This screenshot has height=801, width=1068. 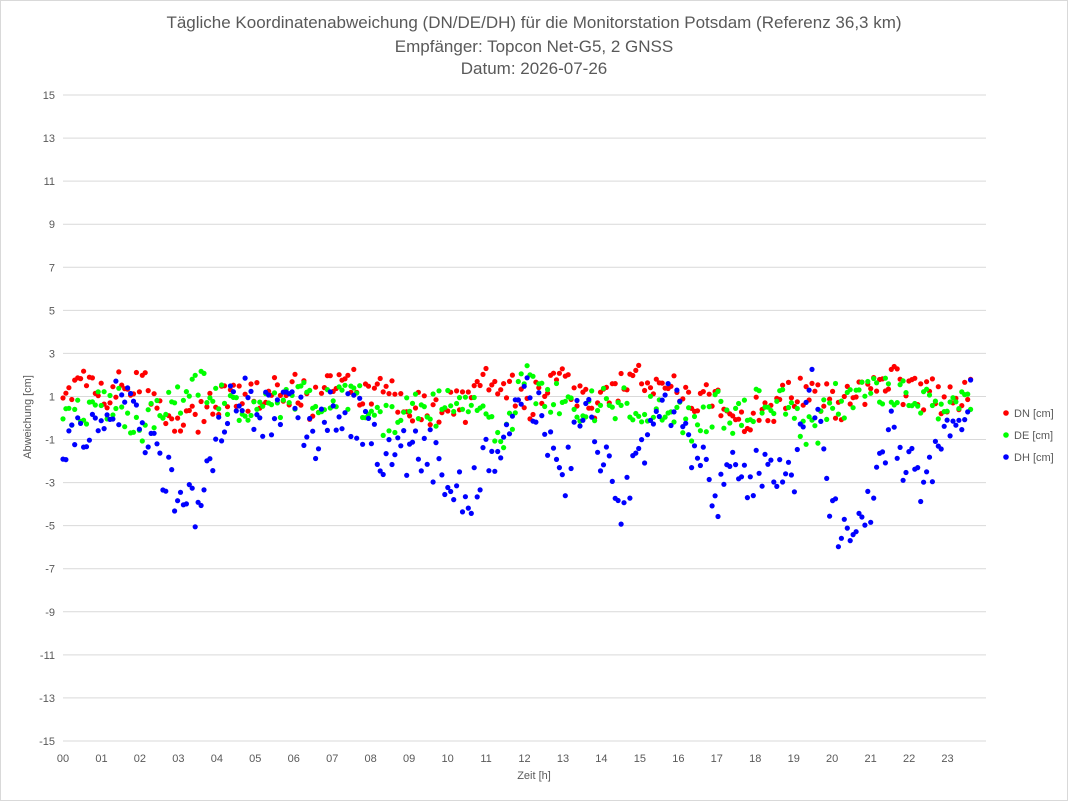 What do you see at coordinates (524, 759) in the screenshot?
I see `x-tick-label: 12` at bounding box center [524, 759].